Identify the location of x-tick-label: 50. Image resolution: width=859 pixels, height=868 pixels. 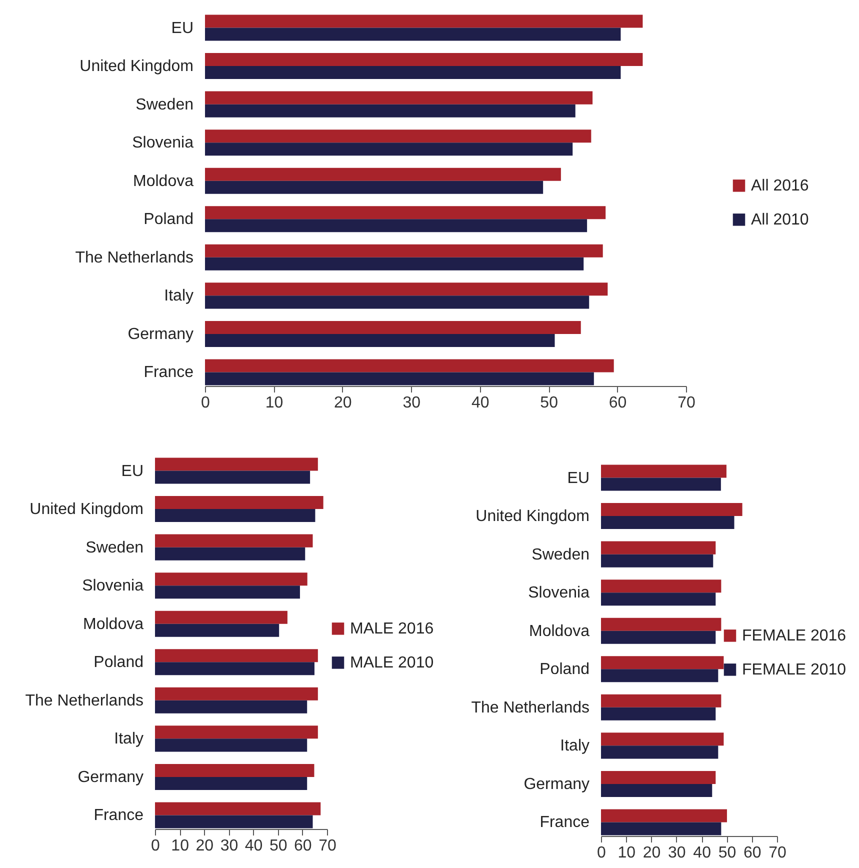
(278, 846).